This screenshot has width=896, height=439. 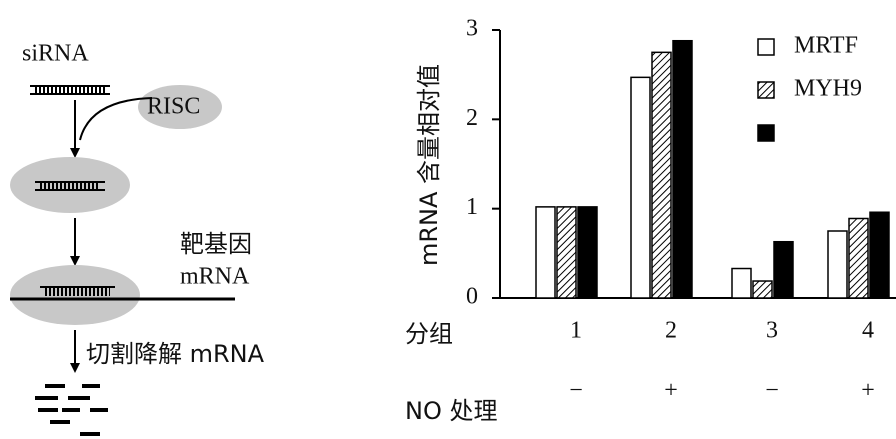 What do you see at coordinates (451, 411) in the screenshot?
I see `treatment-label: NO 处理` at bounding box center [451, 411].